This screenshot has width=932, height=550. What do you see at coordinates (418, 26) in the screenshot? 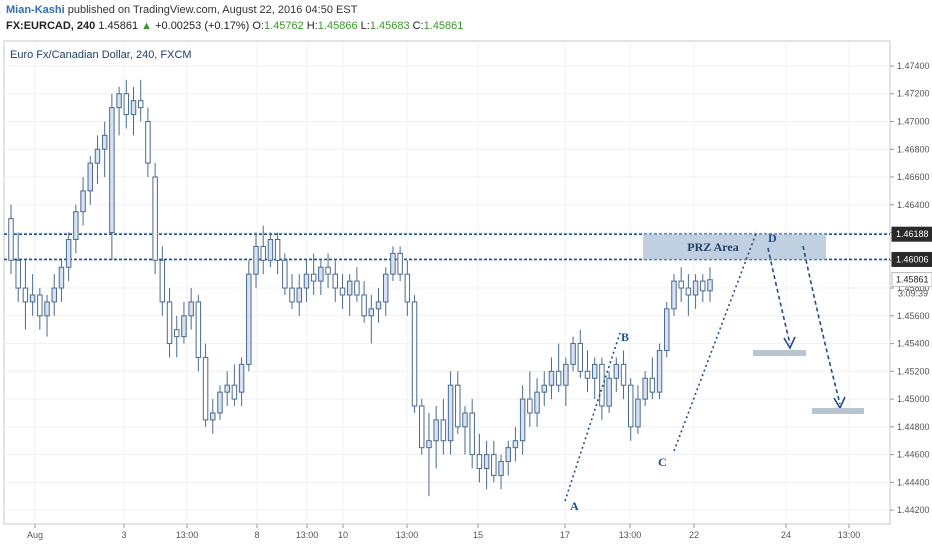
I see `close-key: C:` at bounding box center [418, 26].